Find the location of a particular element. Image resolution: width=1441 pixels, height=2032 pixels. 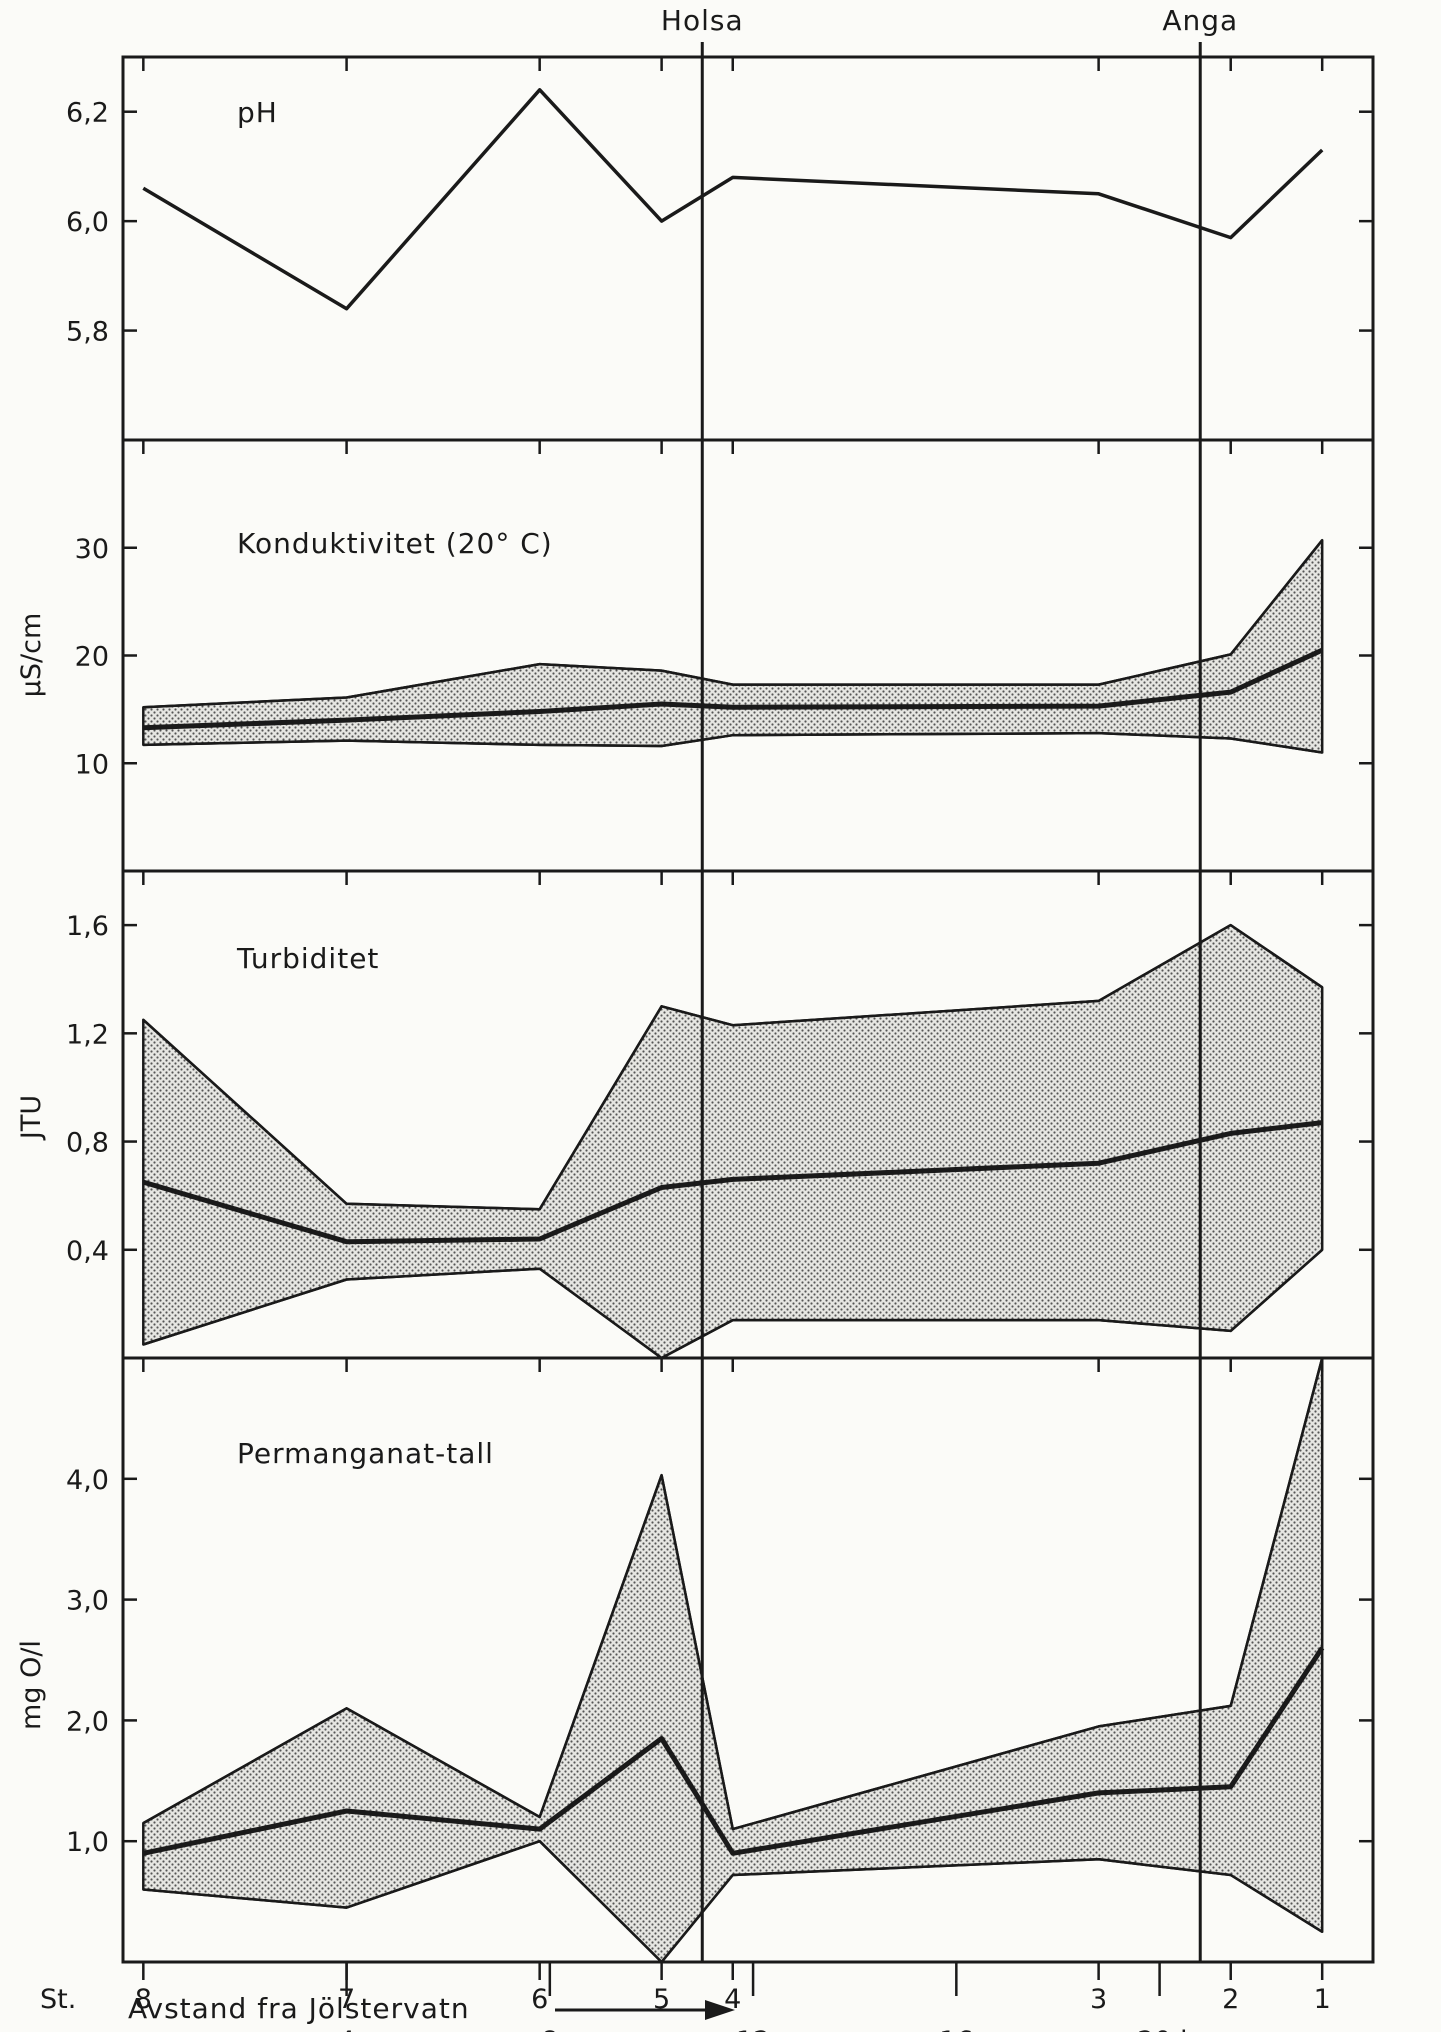

ytick-label-ph: 6,0 is located at coordinates (87, 222).